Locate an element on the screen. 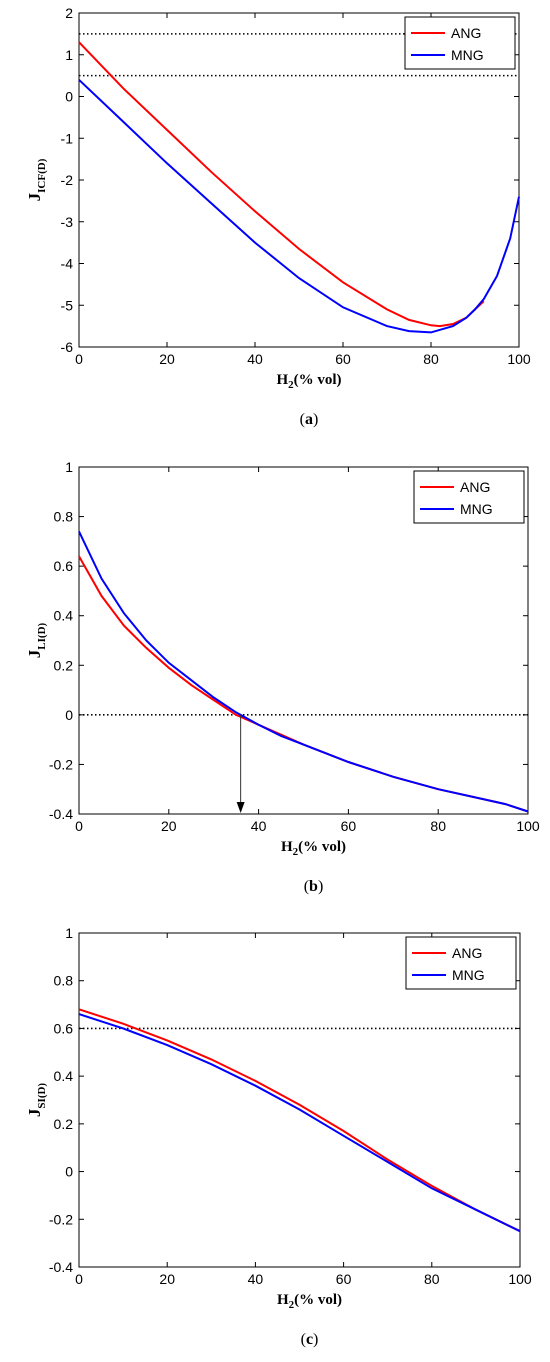 The image size is (550, 1362). y-axis-label: JLI(D) is located at coordinates (36, 640).